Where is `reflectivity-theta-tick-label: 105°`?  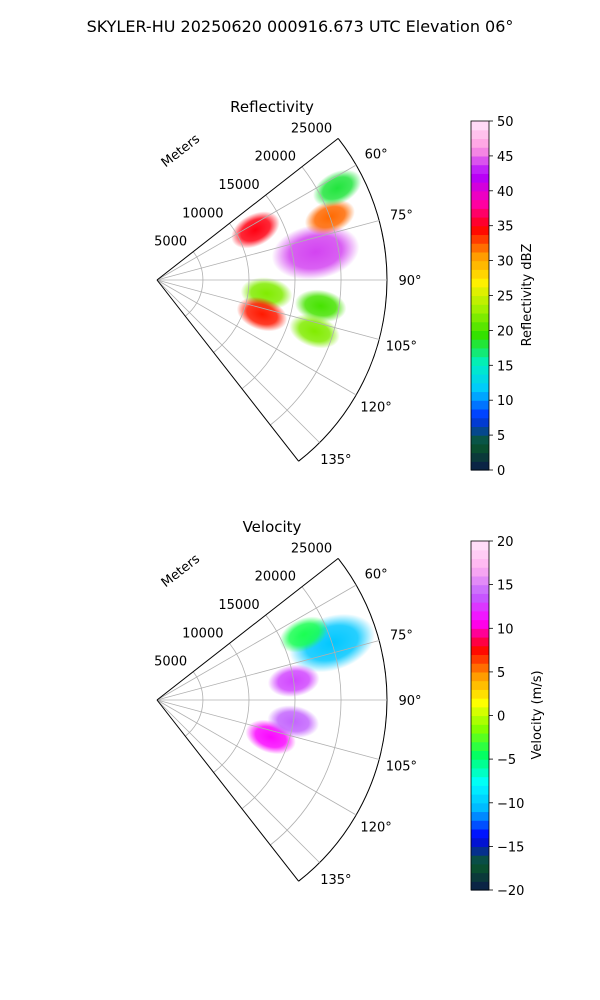
reflectivity-theta-tick-label: 105° is located at coordinates (401, 347).